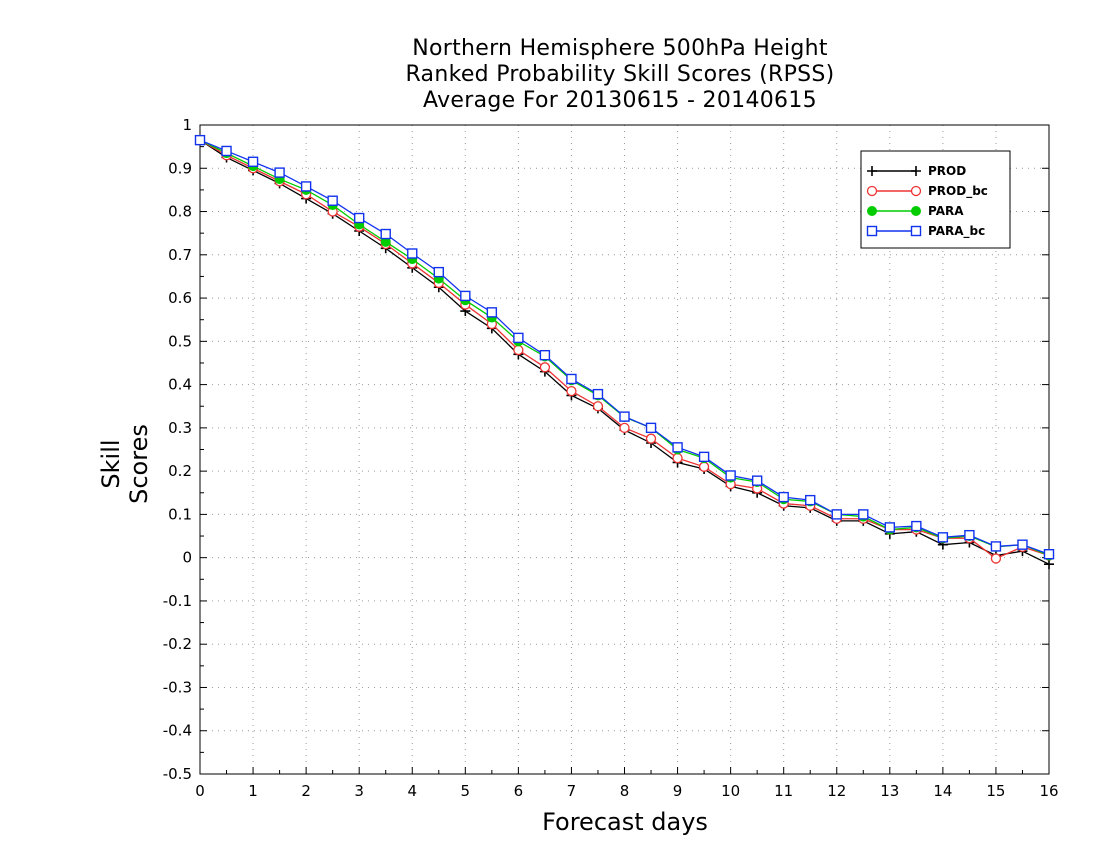 This screenshot has height=850, width=1100. Describe the element at coordinates (889, 791) in the screenshot. I see `x-tick-label: 13` at that location.